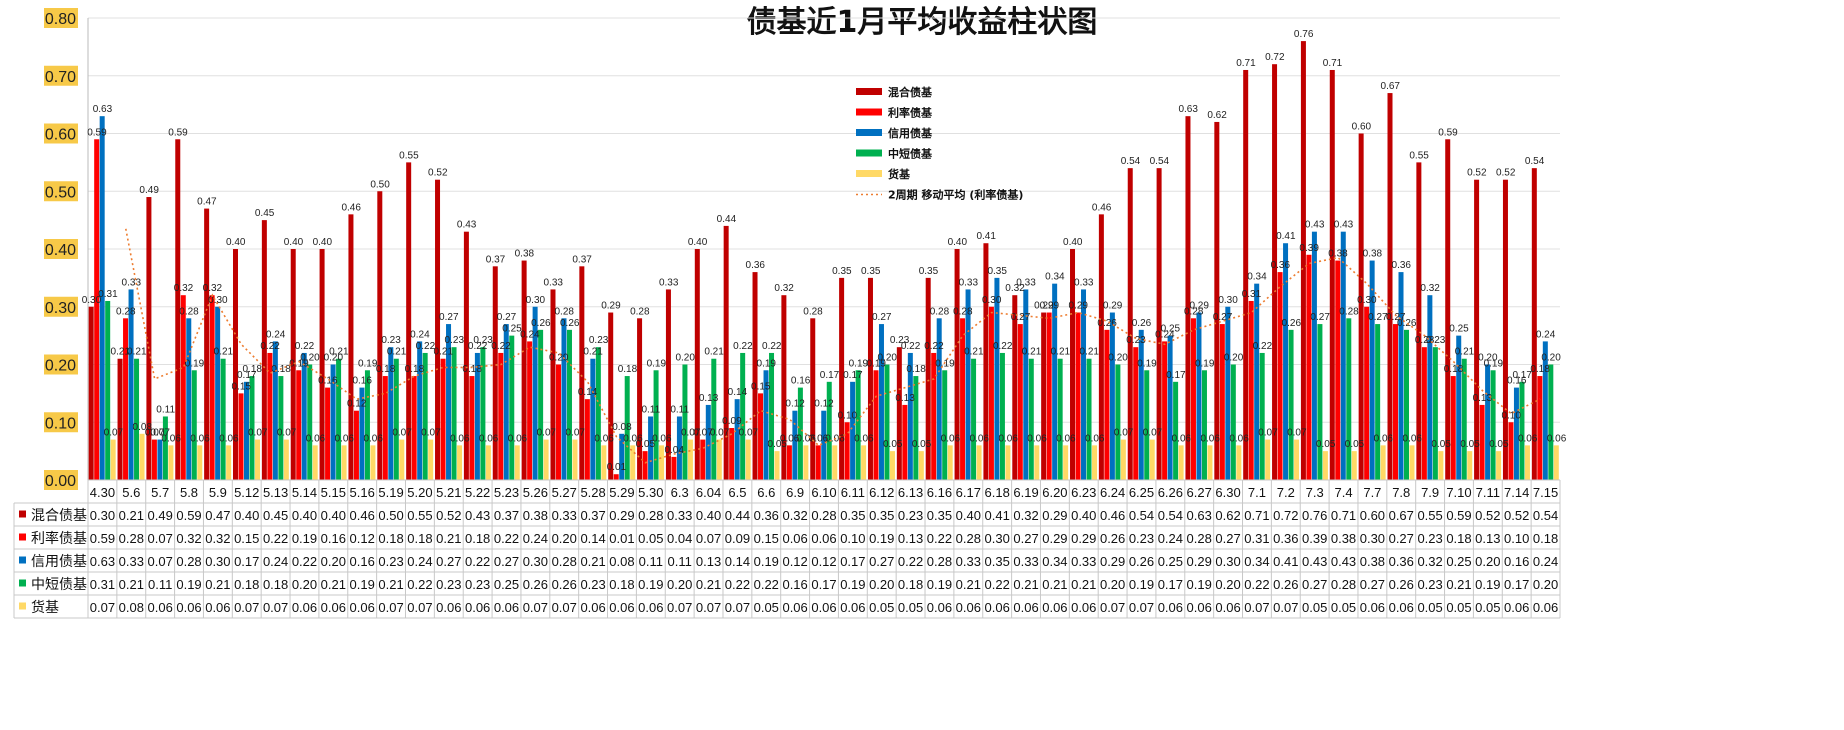  I want to click on table-row-name: 混合债基, so click(59, 515).